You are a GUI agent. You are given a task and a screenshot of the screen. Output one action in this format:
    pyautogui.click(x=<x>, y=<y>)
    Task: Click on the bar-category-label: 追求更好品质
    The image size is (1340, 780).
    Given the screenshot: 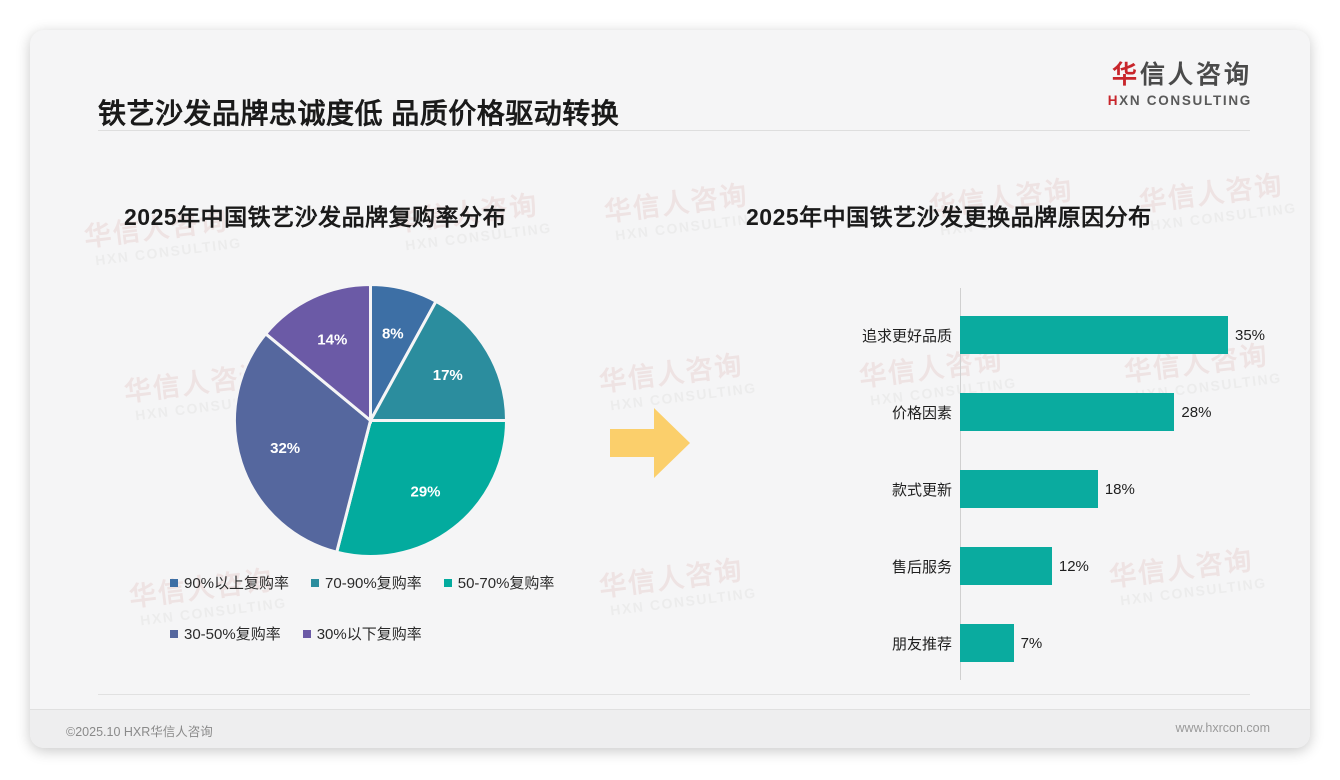 What is the action you would take?
    pyautogui.click(x=906, y=336)
    